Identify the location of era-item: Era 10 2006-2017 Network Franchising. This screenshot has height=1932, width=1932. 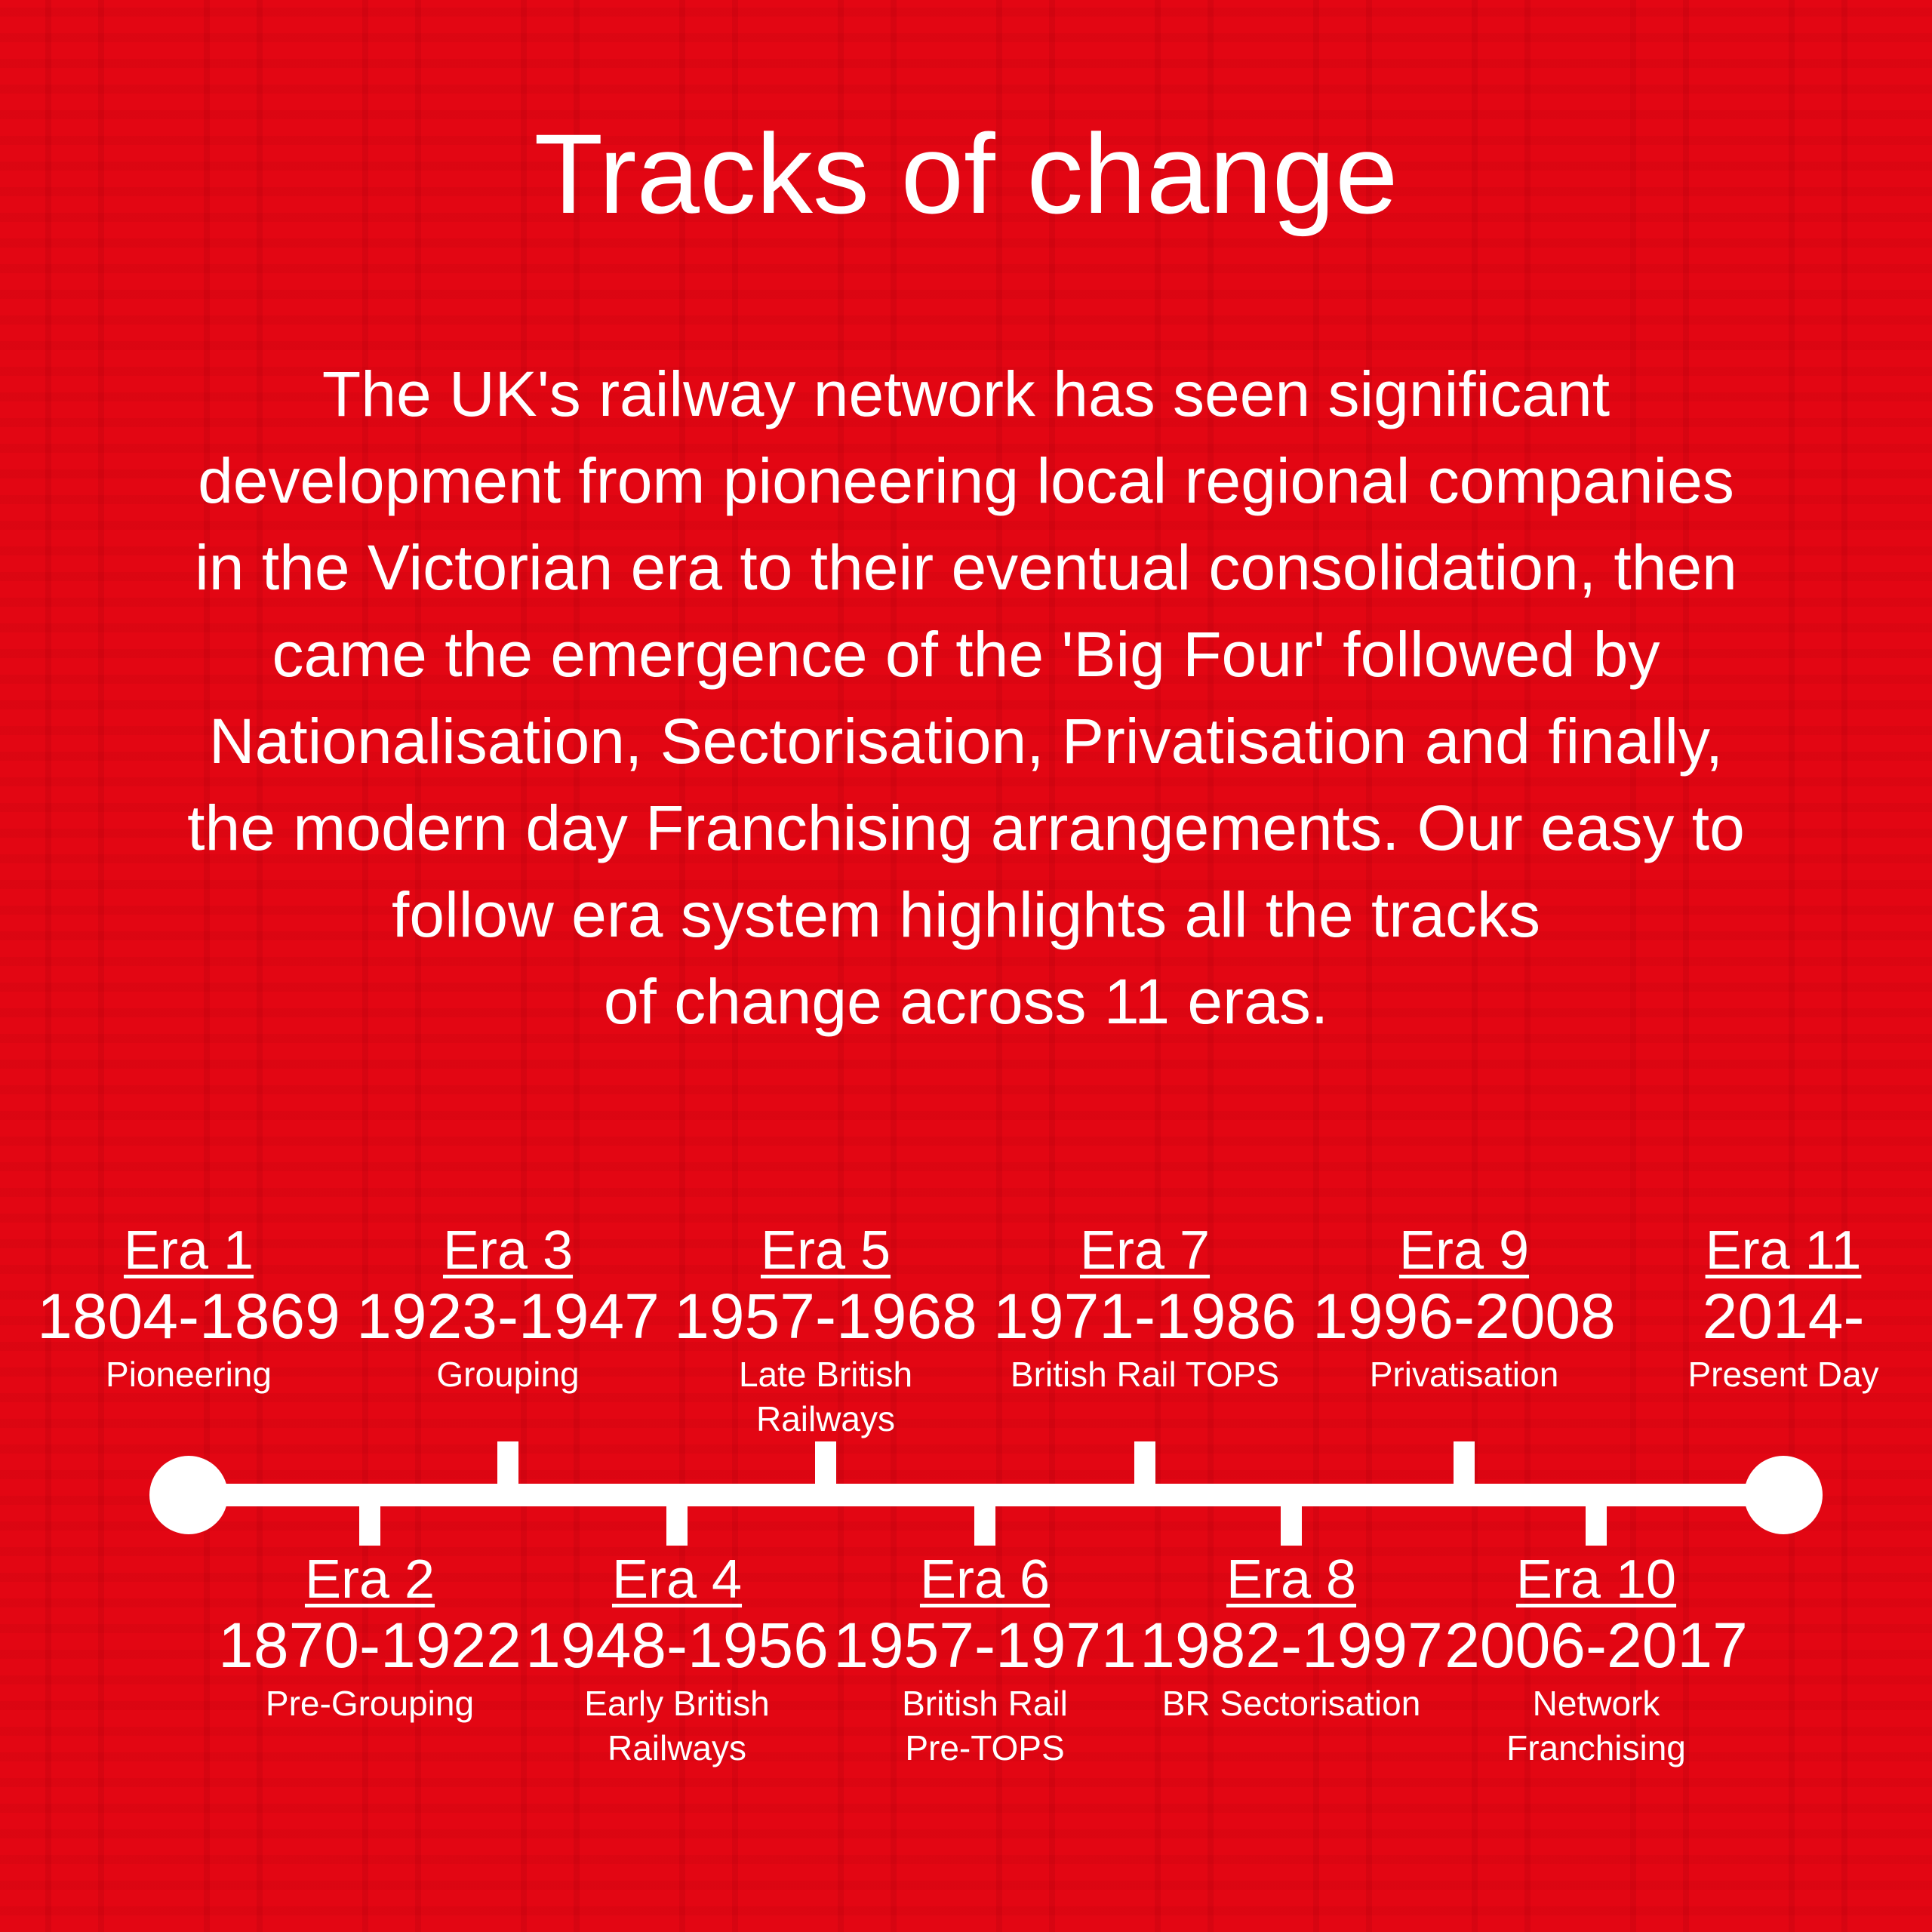
(1596, 1659).